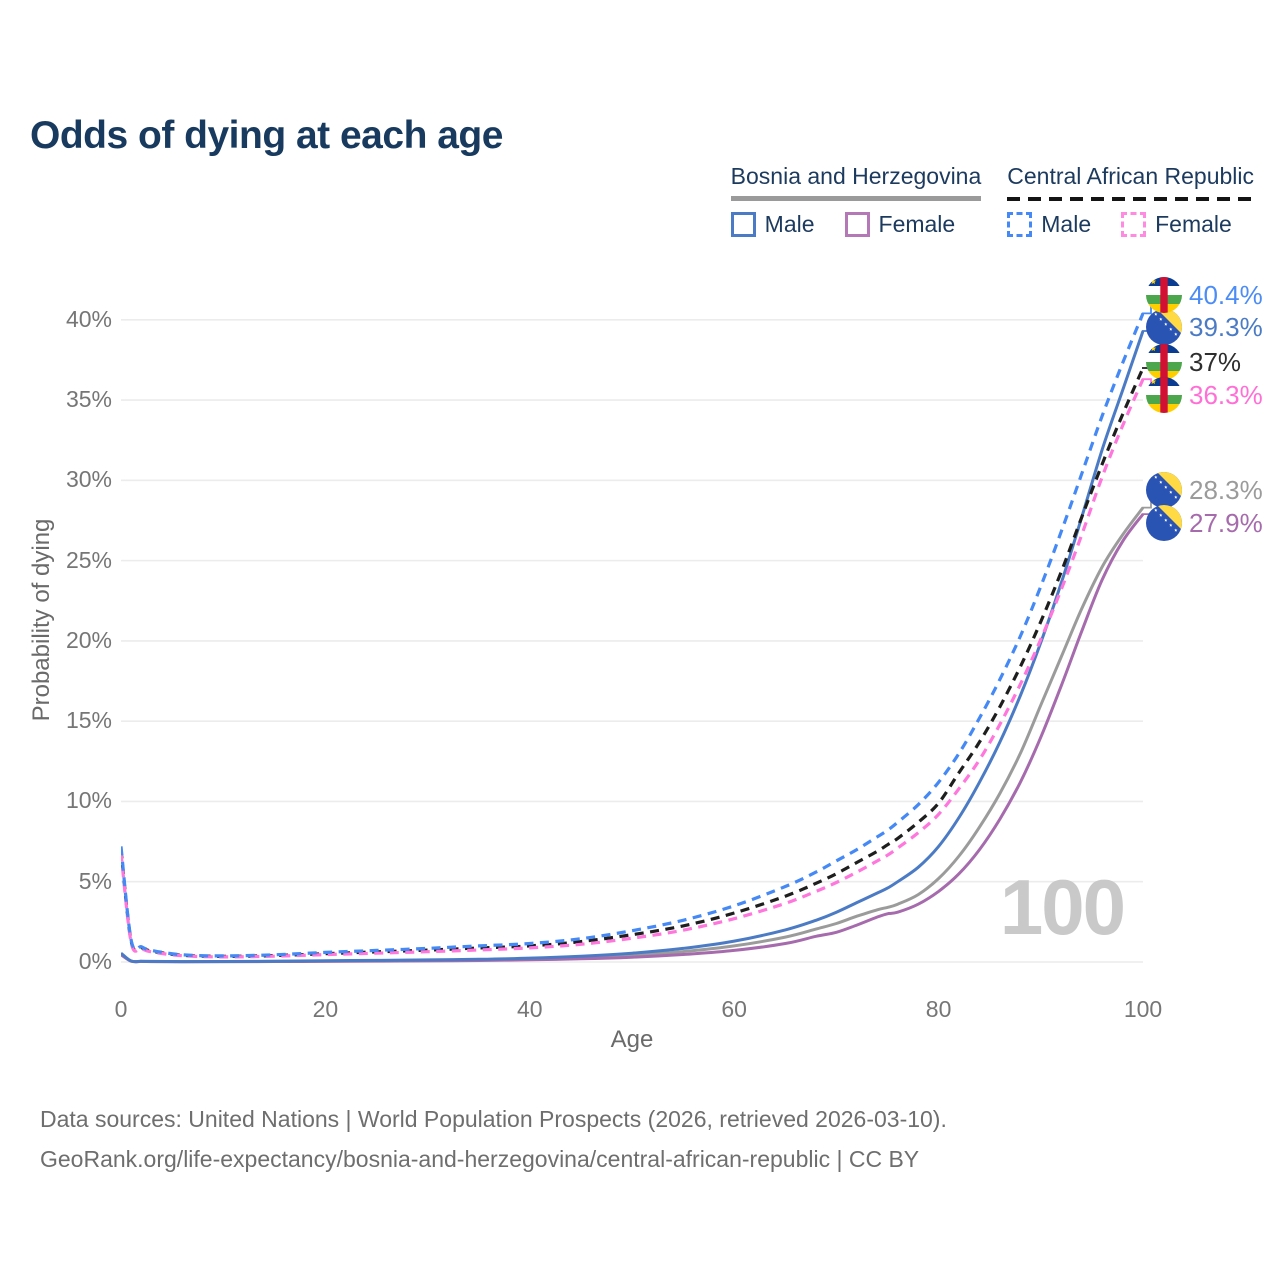 The image size is (1280, 1280). Describe the element at coordinates (856, 176) in the screenshot. I see `legend-country-bosnia: Bosnia and Herzegovina` at that location.